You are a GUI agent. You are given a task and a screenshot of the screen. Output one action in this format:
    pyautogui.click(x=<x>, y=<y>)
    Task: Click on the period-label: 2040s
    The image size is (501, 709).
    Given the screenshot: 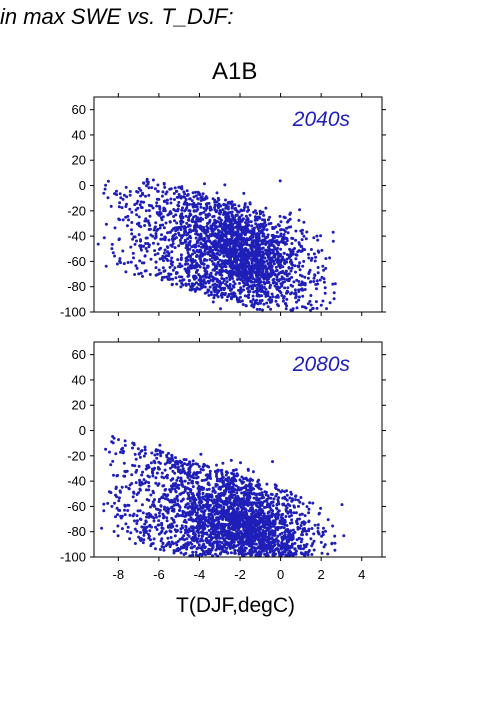 What is the action you would take?
    pyautogui.click(x=321, y=119)
    